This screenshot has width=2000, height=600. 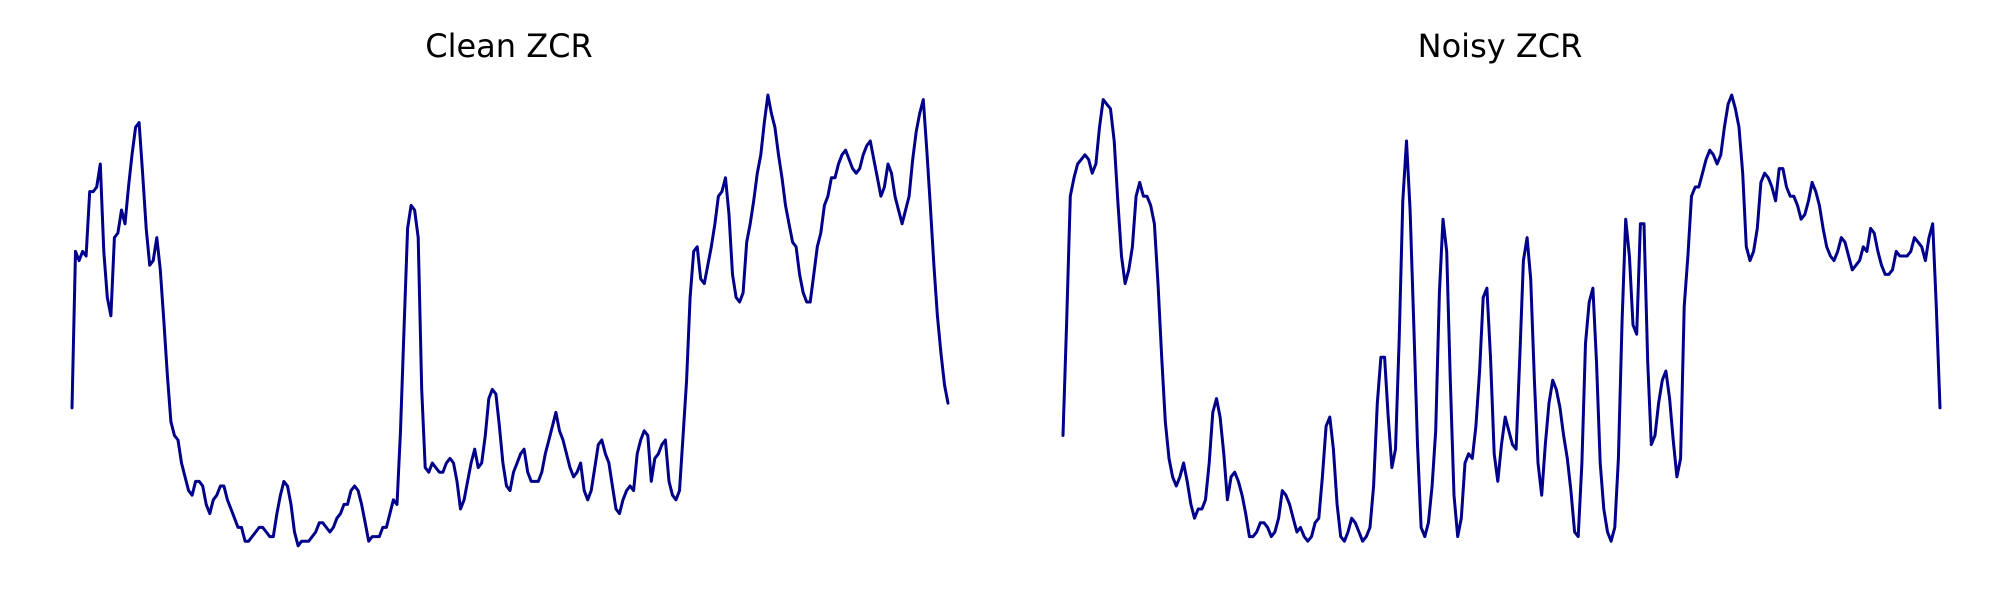 I want to click on clean-zcr-title: Clean ZCR, so click(x=508, y=46).